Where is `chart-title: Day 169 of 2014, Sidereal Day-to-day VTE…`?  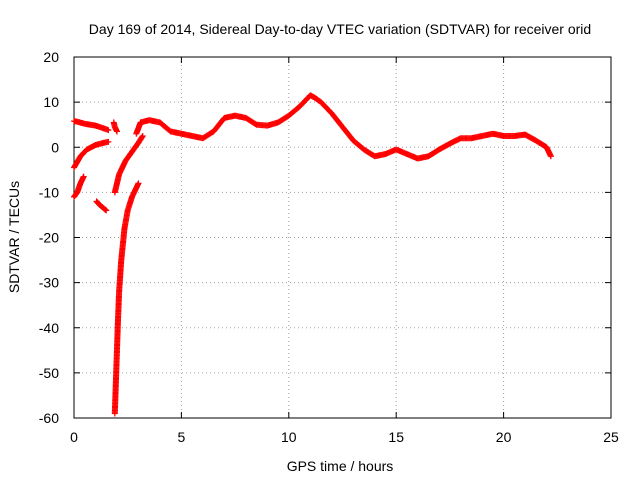
chart-title: Day 169 of 2014, Sidereal Day-to-day VTE… is located at coordinates (340, 29).